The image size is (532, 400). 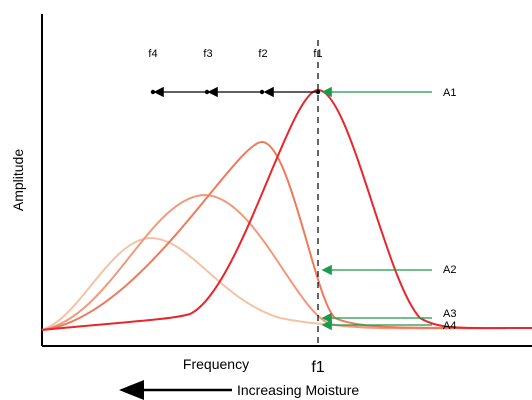 What do you see at coordinates (376, 208) in the screenshot?
I see `amplitude-arrows` at bounding box center [376, 208].